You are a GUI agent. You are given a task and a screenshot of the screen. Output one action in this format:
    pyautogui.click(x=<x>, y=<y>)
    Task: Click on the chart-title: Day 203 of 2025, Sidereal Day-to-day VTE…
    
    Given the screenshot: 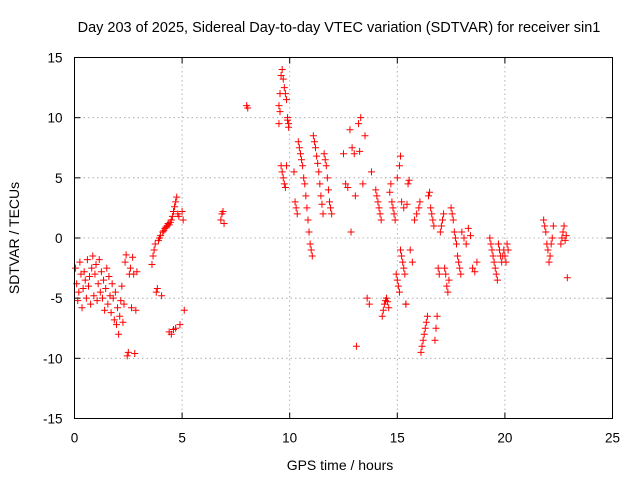 What is the action you would take?
    pyautogui.click(x=339, y=28)
    